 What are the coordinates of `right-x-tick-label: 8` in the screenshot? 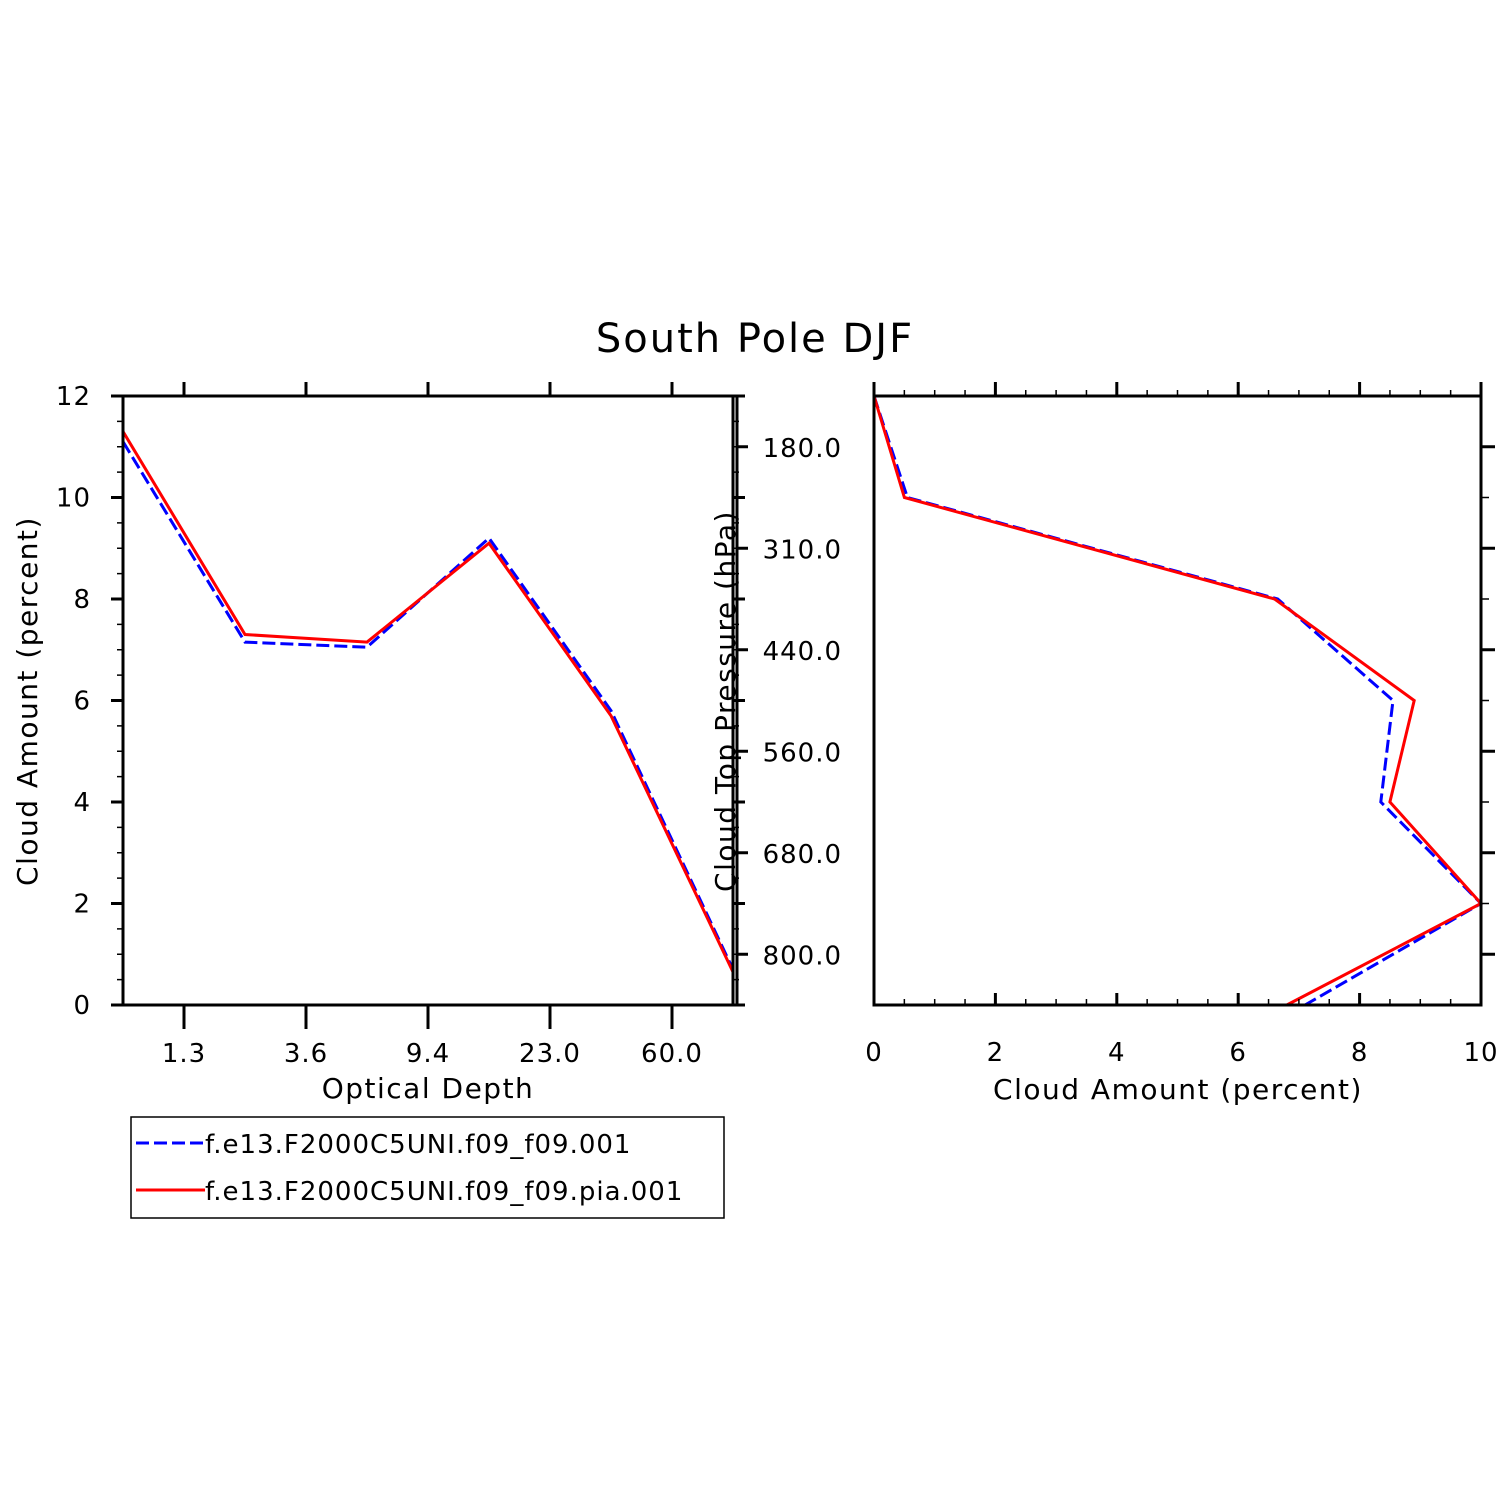 It's located at (1360, 1053).